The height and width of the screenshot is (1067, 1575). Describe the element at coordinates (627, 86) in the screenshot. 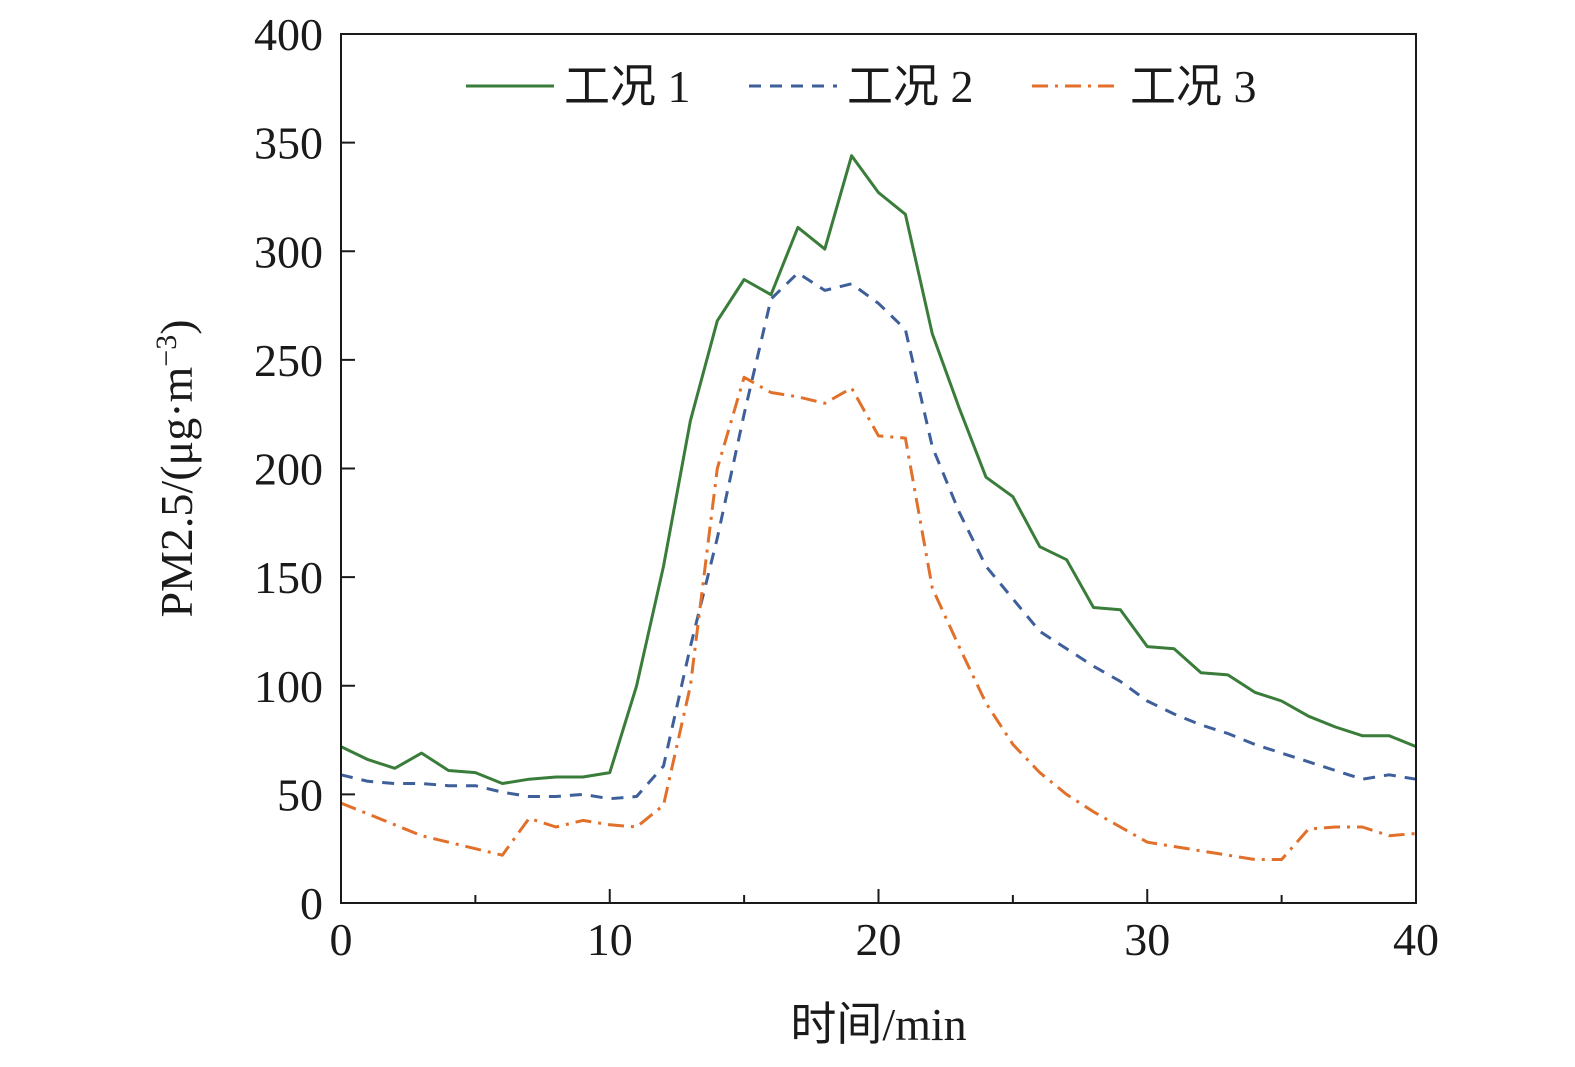

I see `legend-label-1: 工况 1` at that location.